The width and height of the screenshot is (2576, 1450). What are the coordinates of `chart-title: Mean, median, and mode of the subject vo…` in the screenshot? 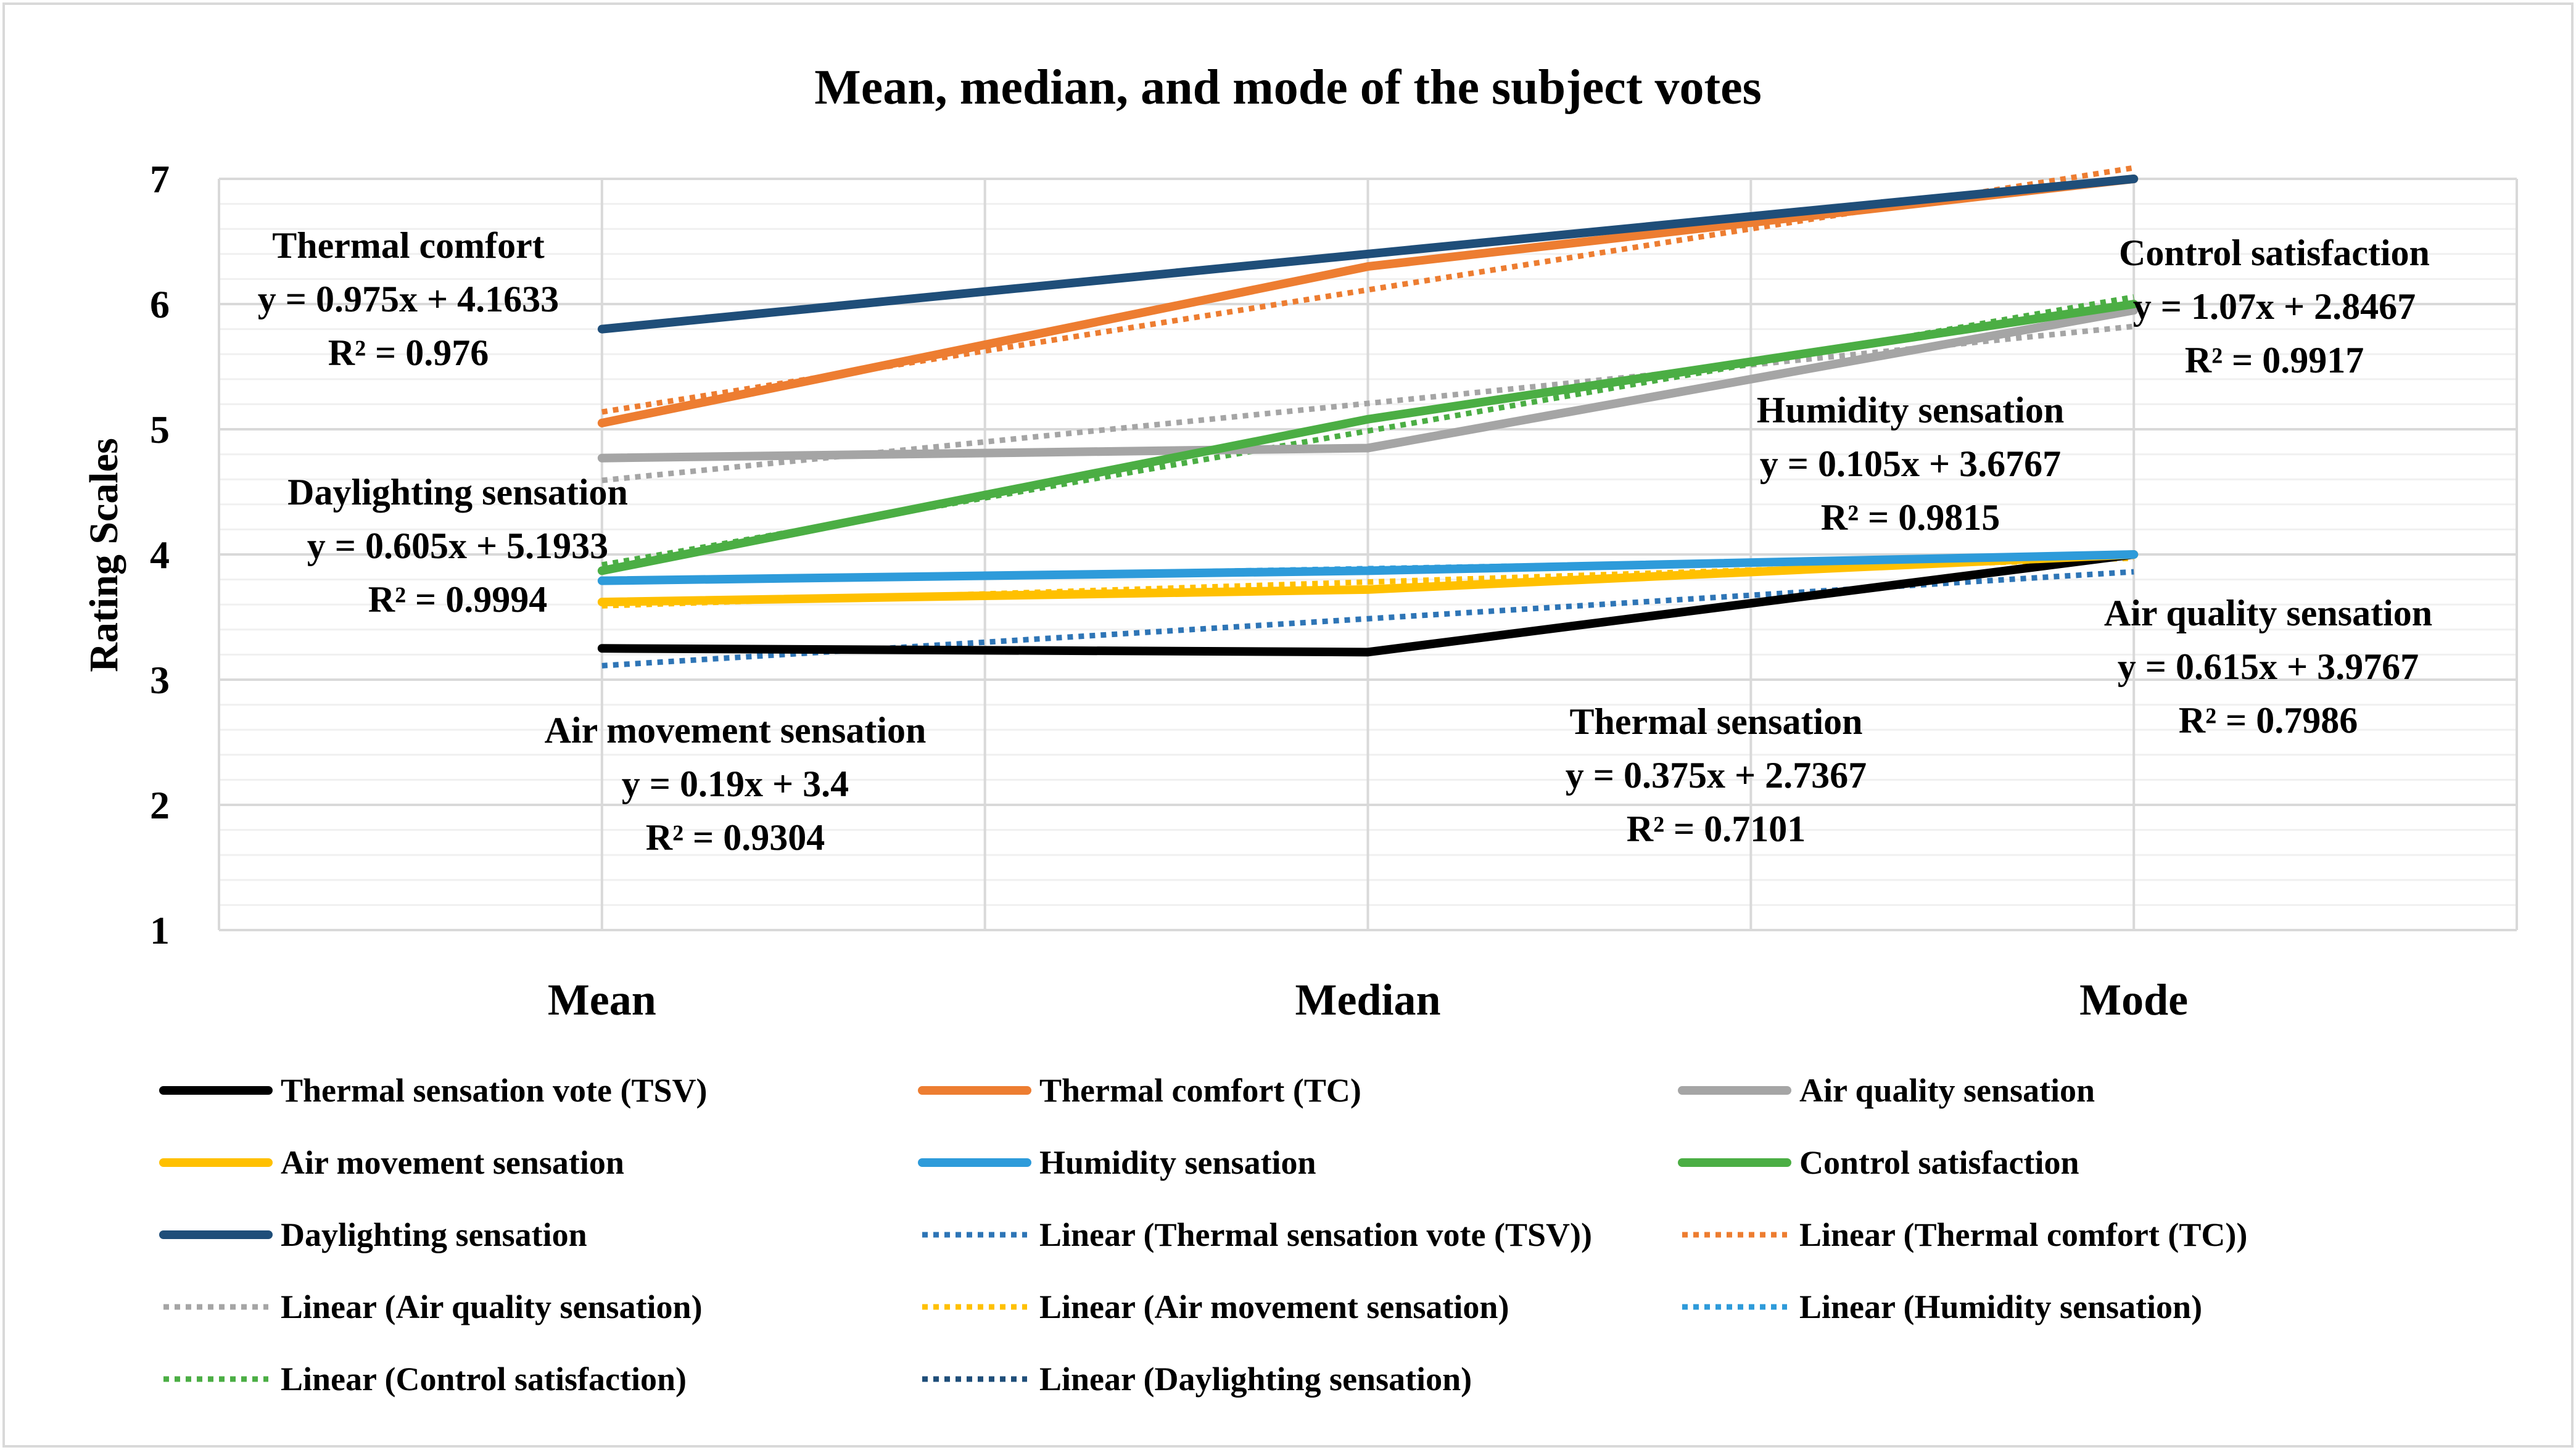 It's located at (1287, 87).